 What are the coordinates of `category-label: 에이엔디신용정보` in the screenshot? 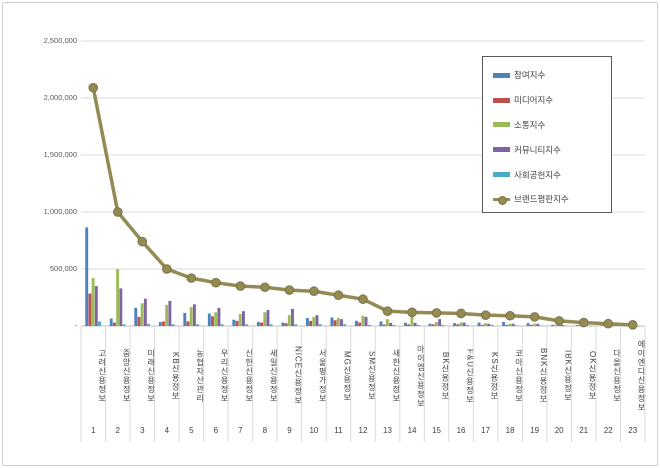 It's located at (640, 376).